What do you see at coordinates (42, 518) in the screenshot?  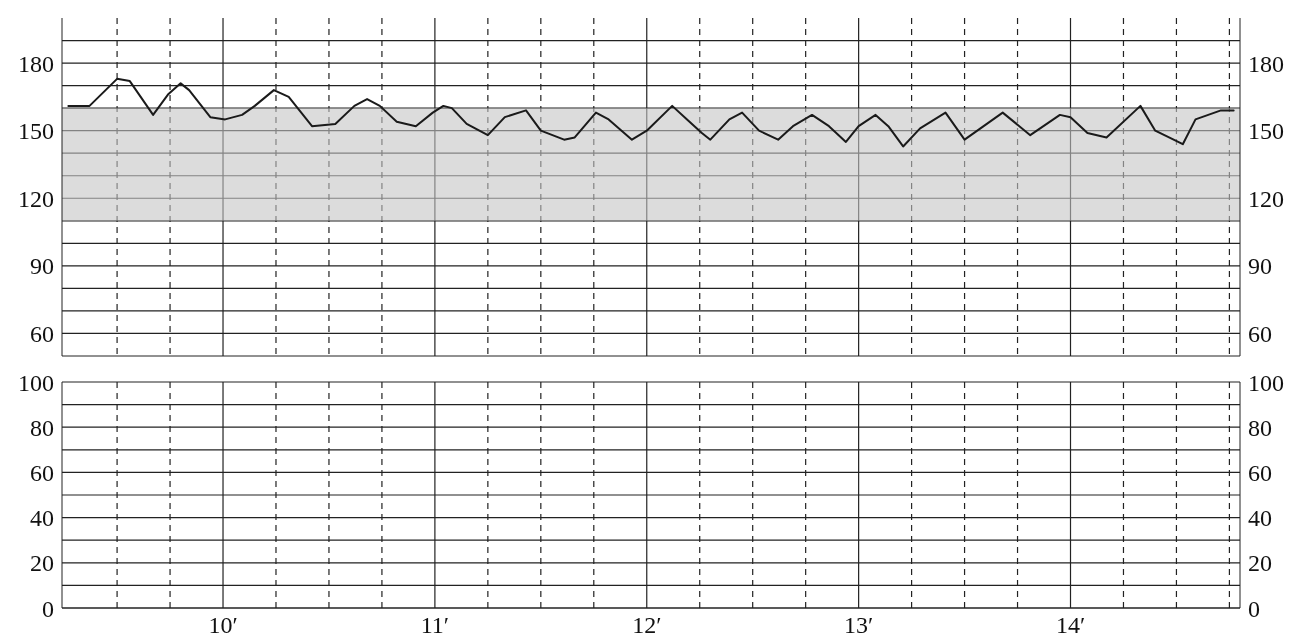 I see `y-tick-label: 40` at bounding box center [42, 518].